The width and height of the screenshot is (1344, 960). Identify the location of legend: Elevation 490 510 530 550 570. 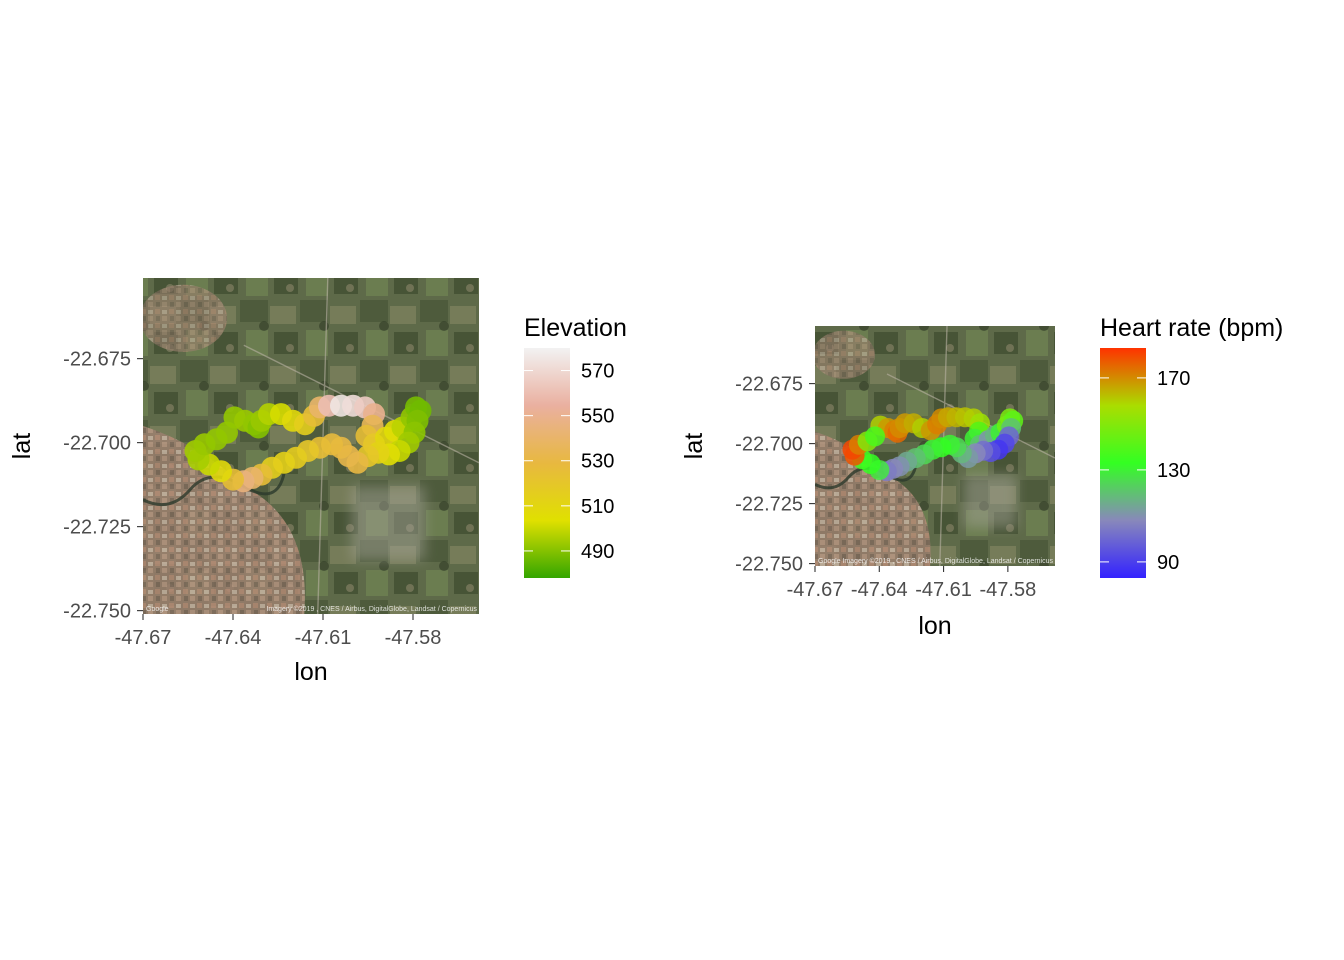
(575, 446).